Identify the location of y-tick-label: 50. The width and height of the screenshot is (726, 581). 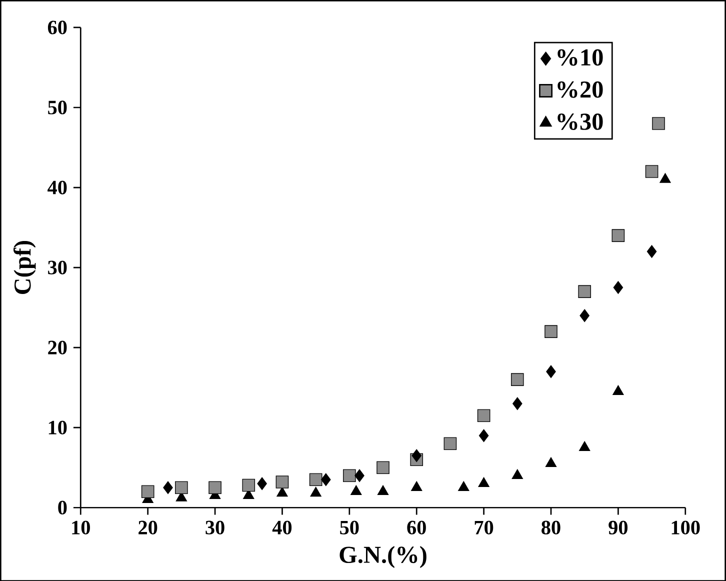
(57, 107).